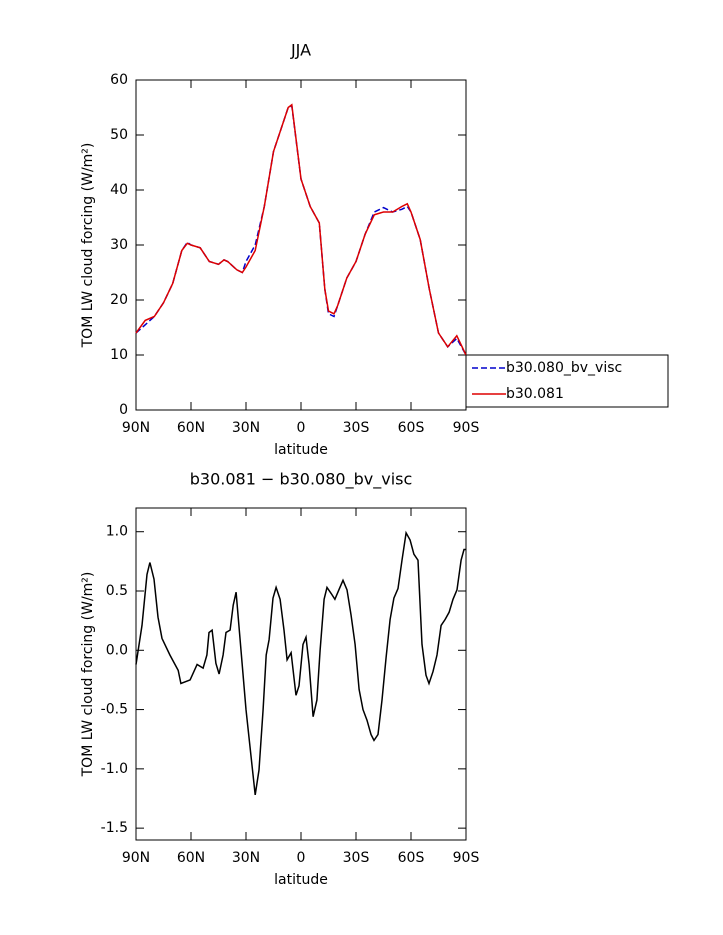 This screenshot has height=935, width=723. Describe the element at coordinates (123, 410) in the screenshot. I see `y-tick-label: 0` at that location.